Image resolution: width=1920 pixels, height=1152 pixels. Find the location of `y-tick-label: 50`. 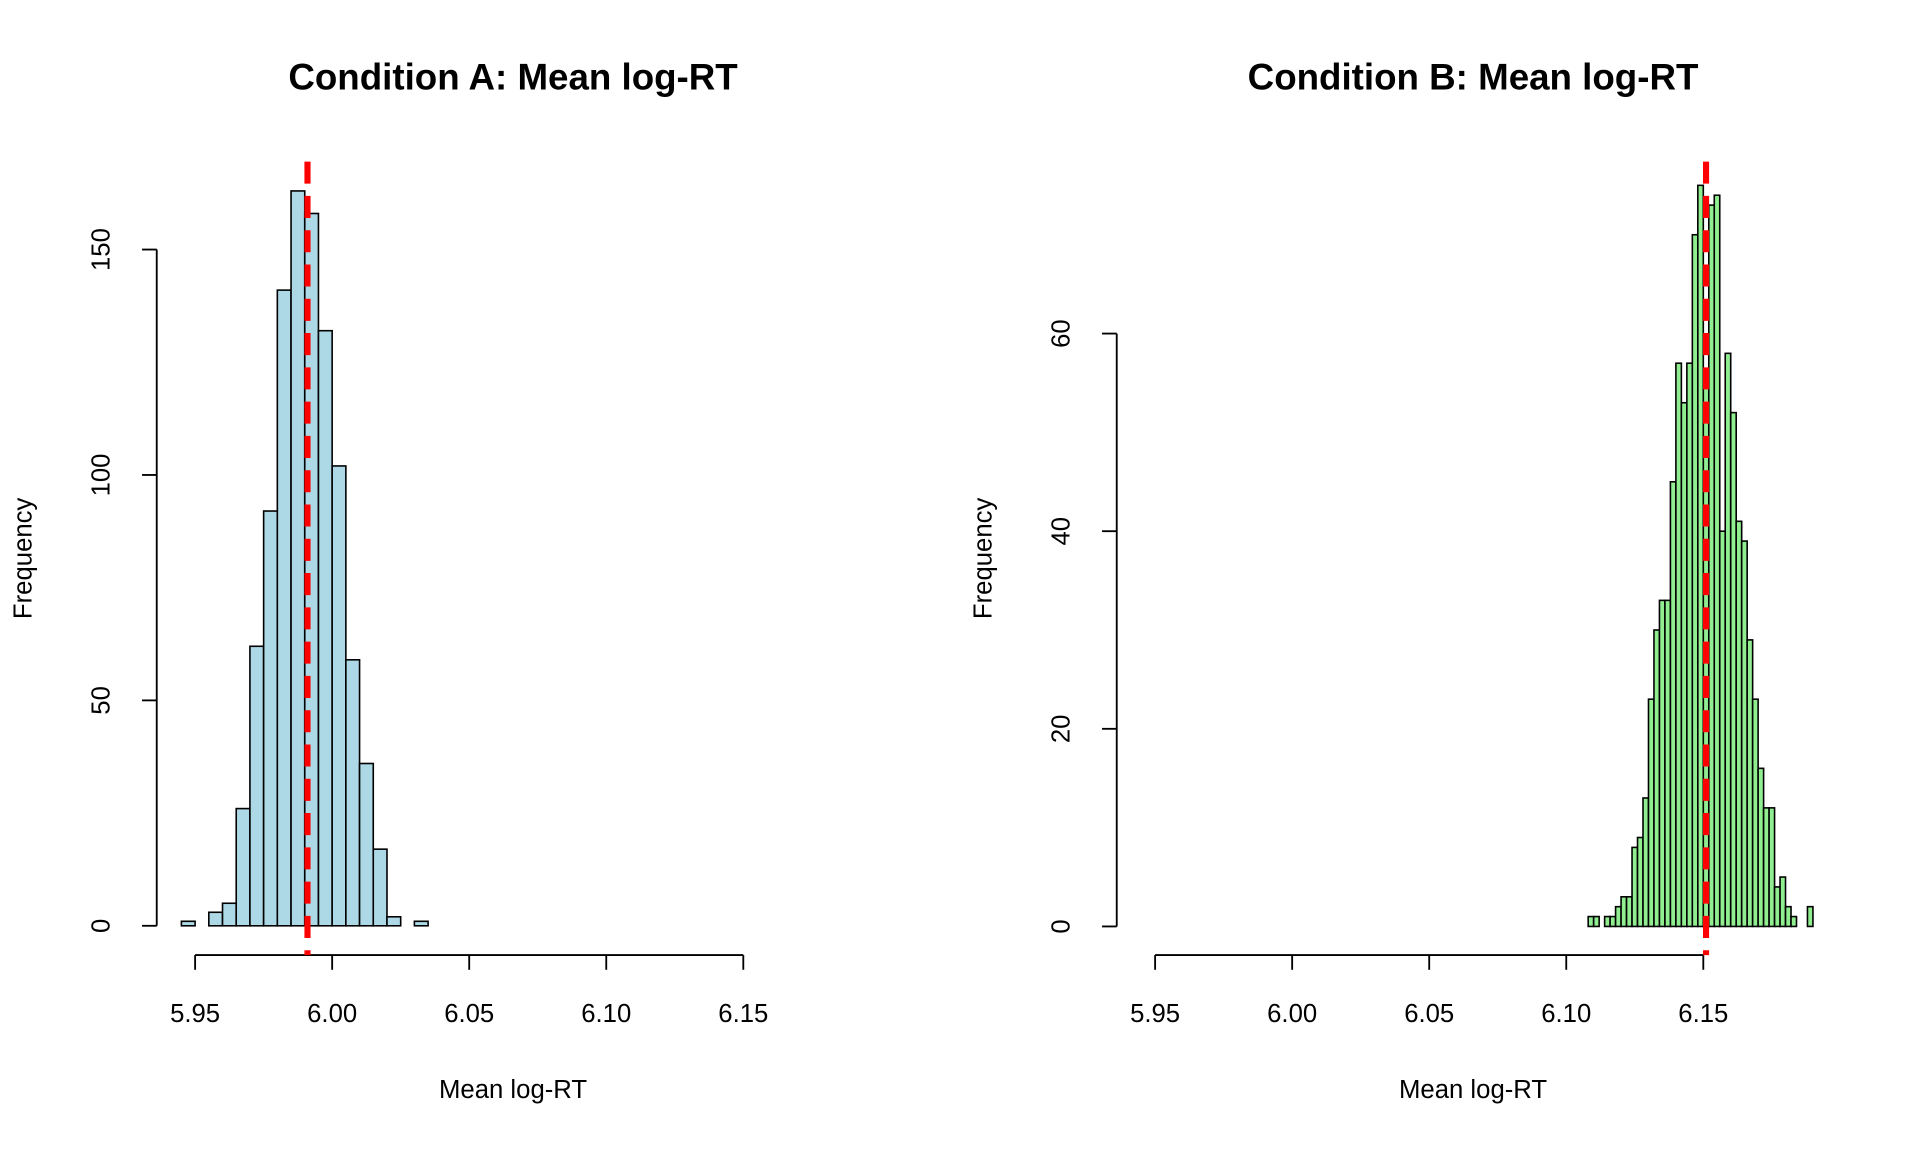

y-tick-label: 50 is located at coordinates (102, 700).